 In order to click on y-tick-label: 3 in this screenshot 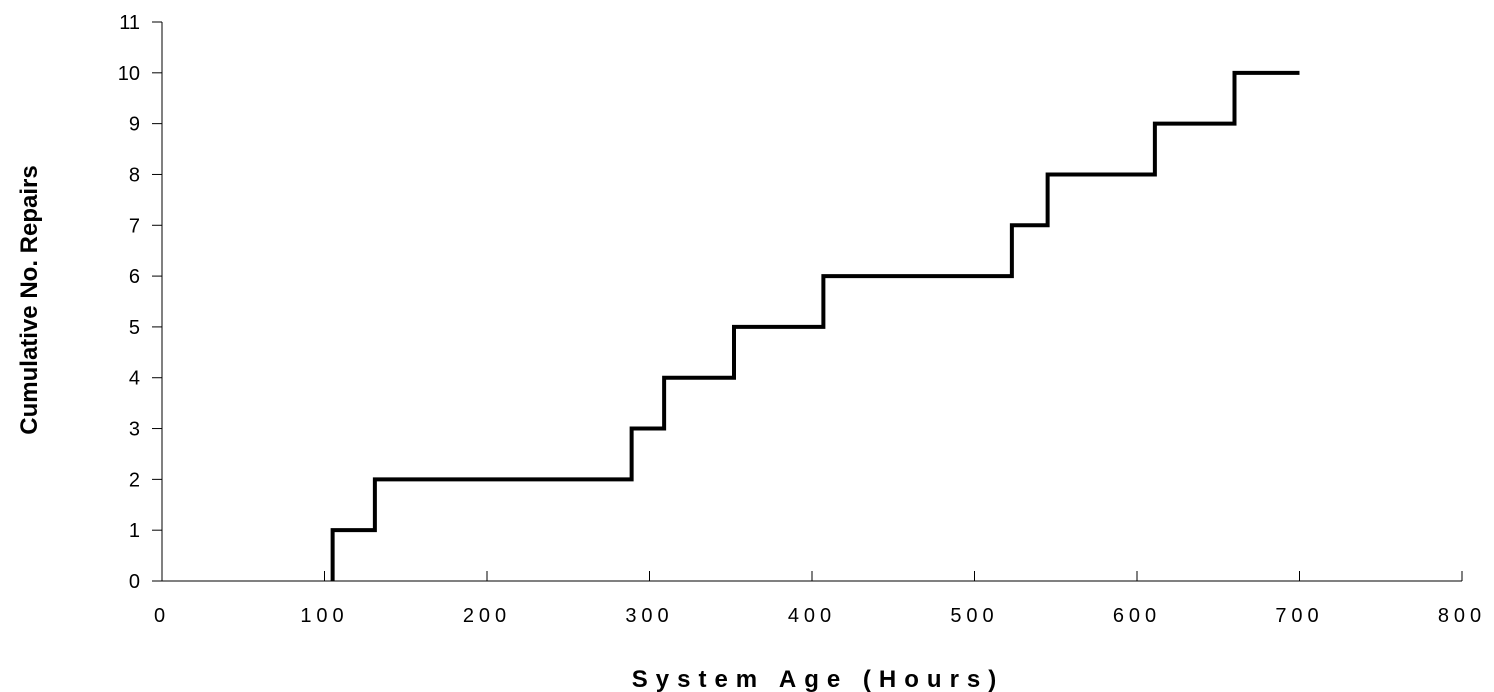, I will do `click(134, 430)`.